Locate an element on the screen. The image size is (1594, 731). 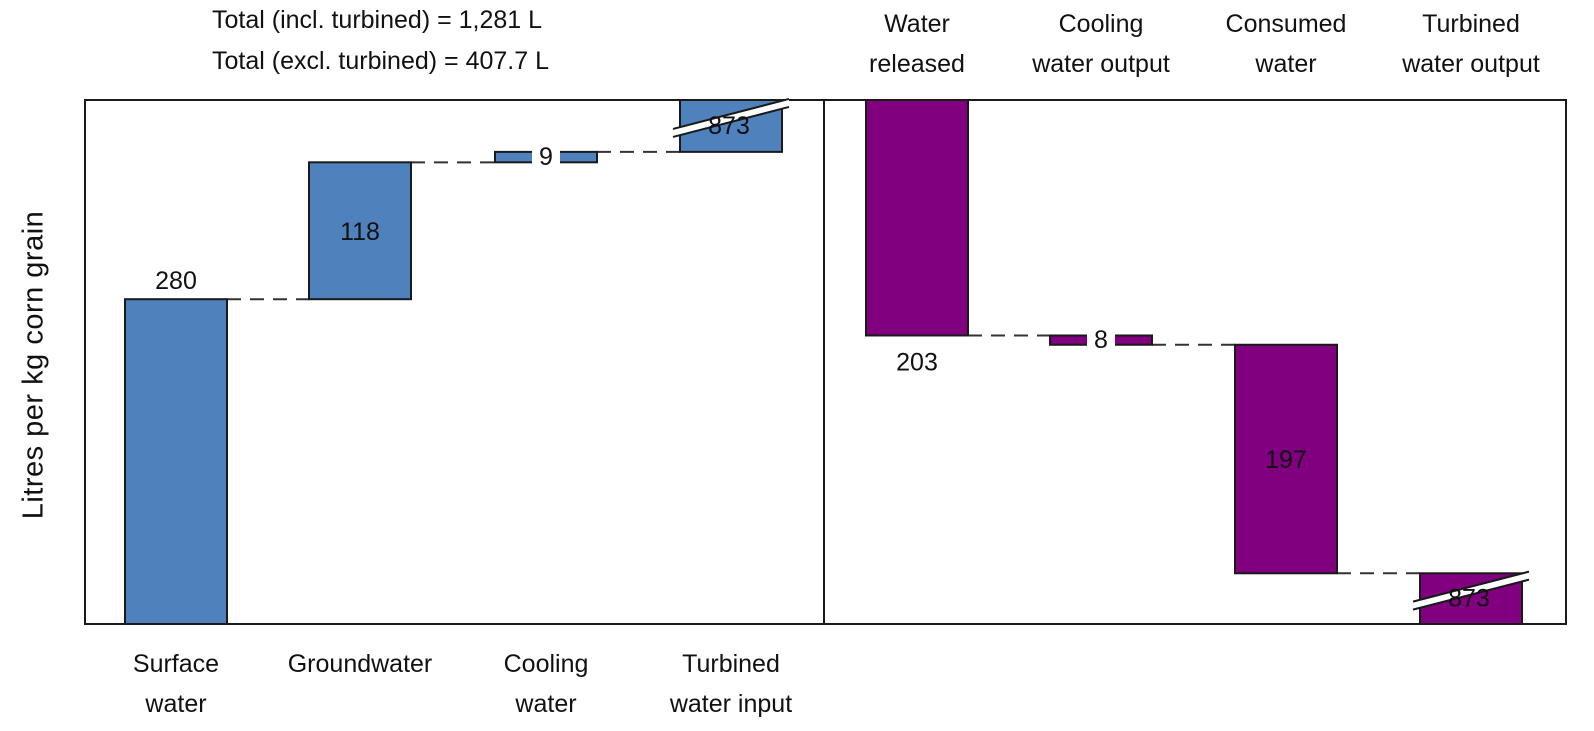
data-label-output-2: 197 is located at coordinates (1286, 460).